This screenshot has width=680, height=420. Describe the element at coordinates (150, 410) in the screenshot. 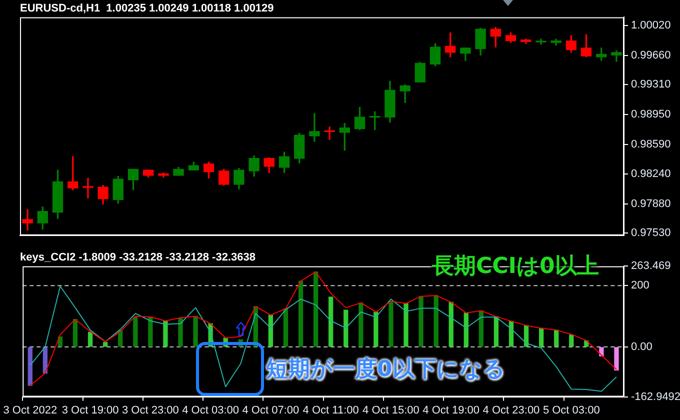

I see `x-tick-label: 3 Oct 23:00` at that location.